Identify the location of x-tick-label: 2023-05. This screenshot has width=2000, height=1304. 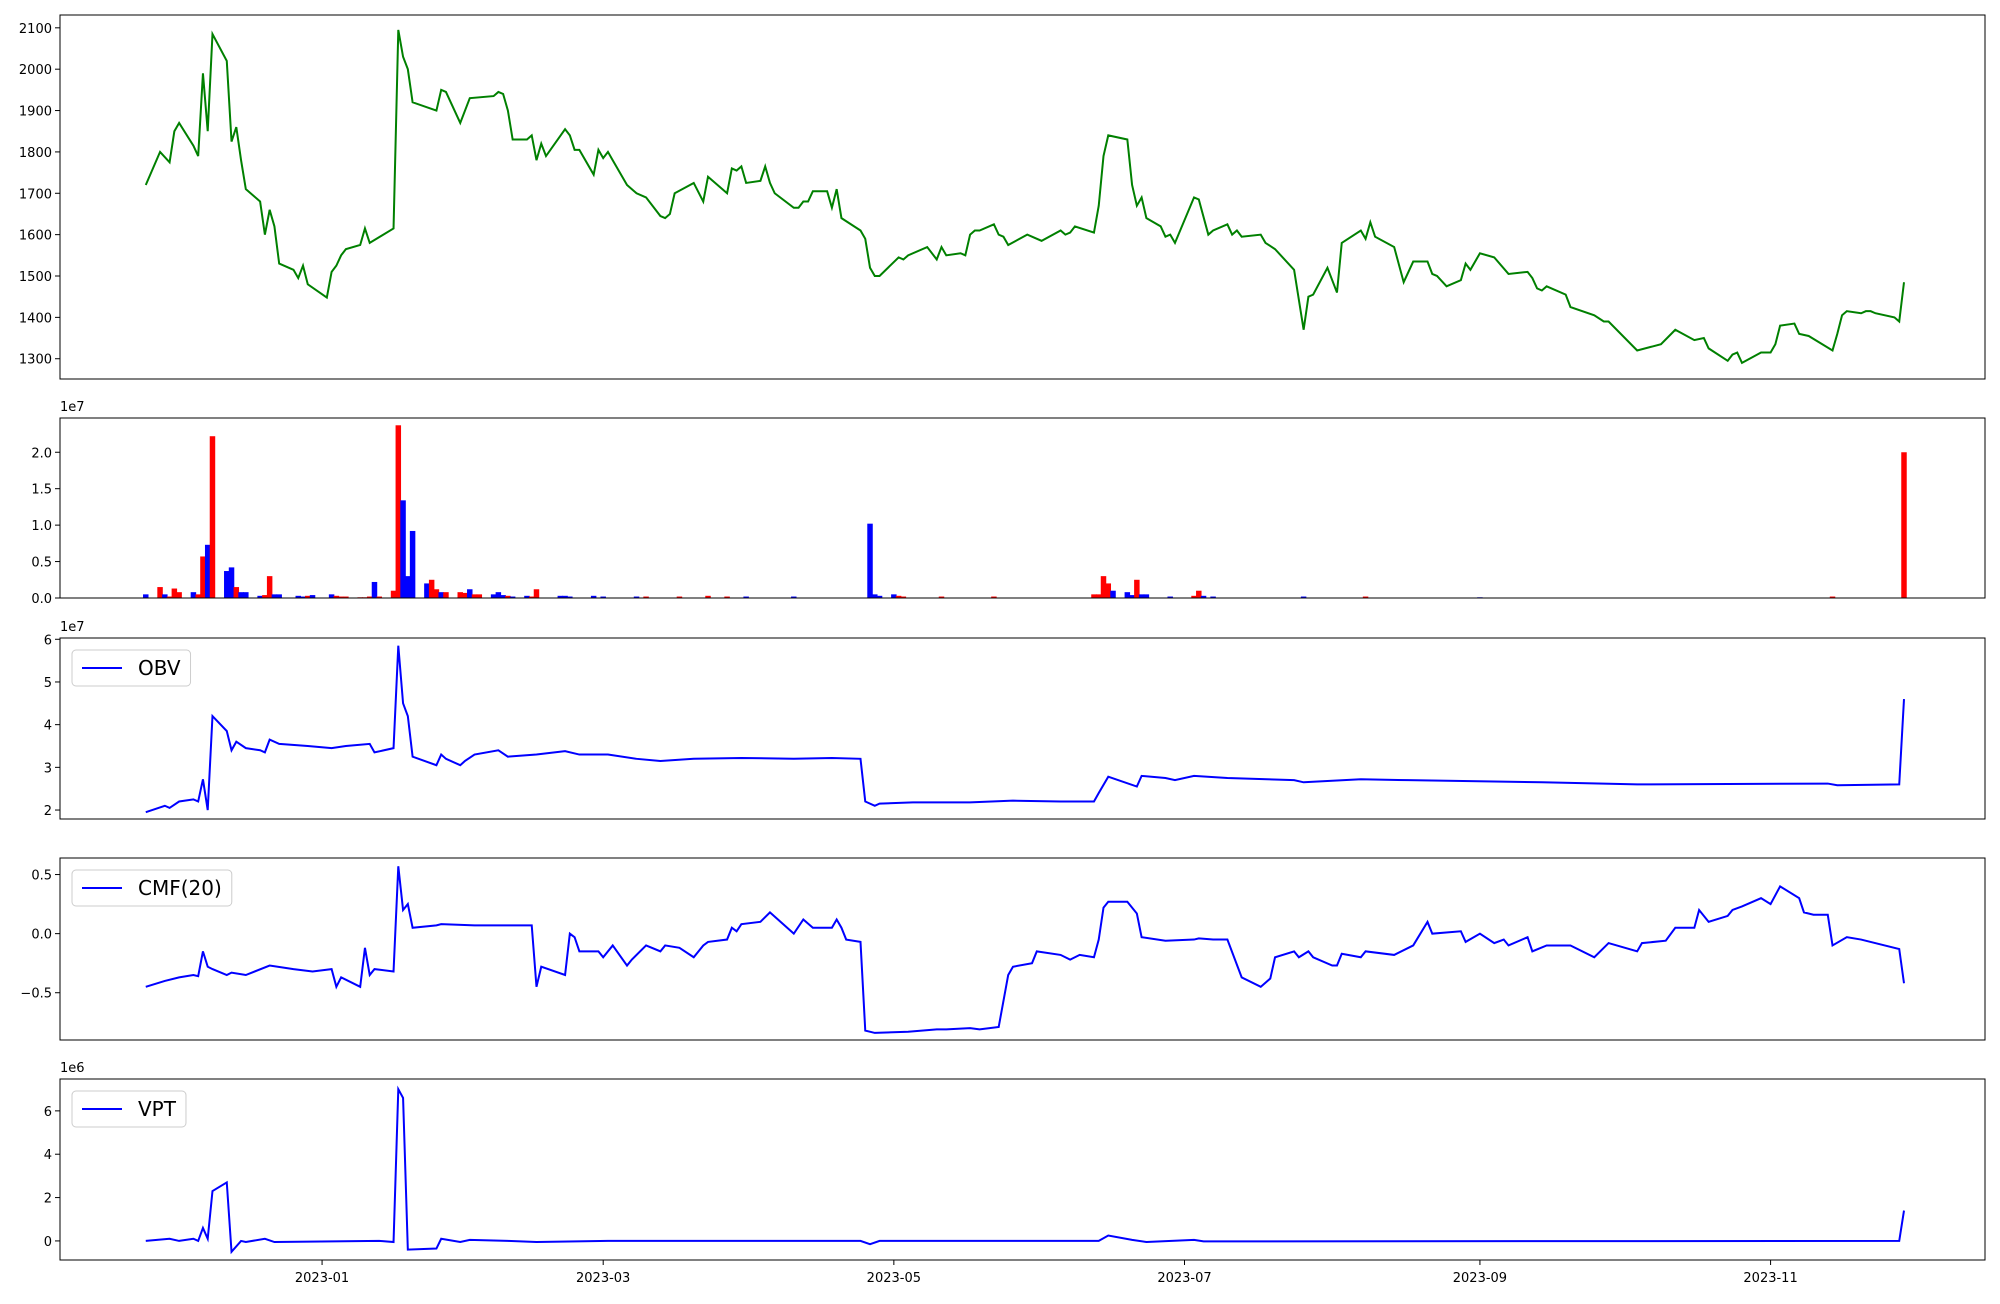
(894, 1278).